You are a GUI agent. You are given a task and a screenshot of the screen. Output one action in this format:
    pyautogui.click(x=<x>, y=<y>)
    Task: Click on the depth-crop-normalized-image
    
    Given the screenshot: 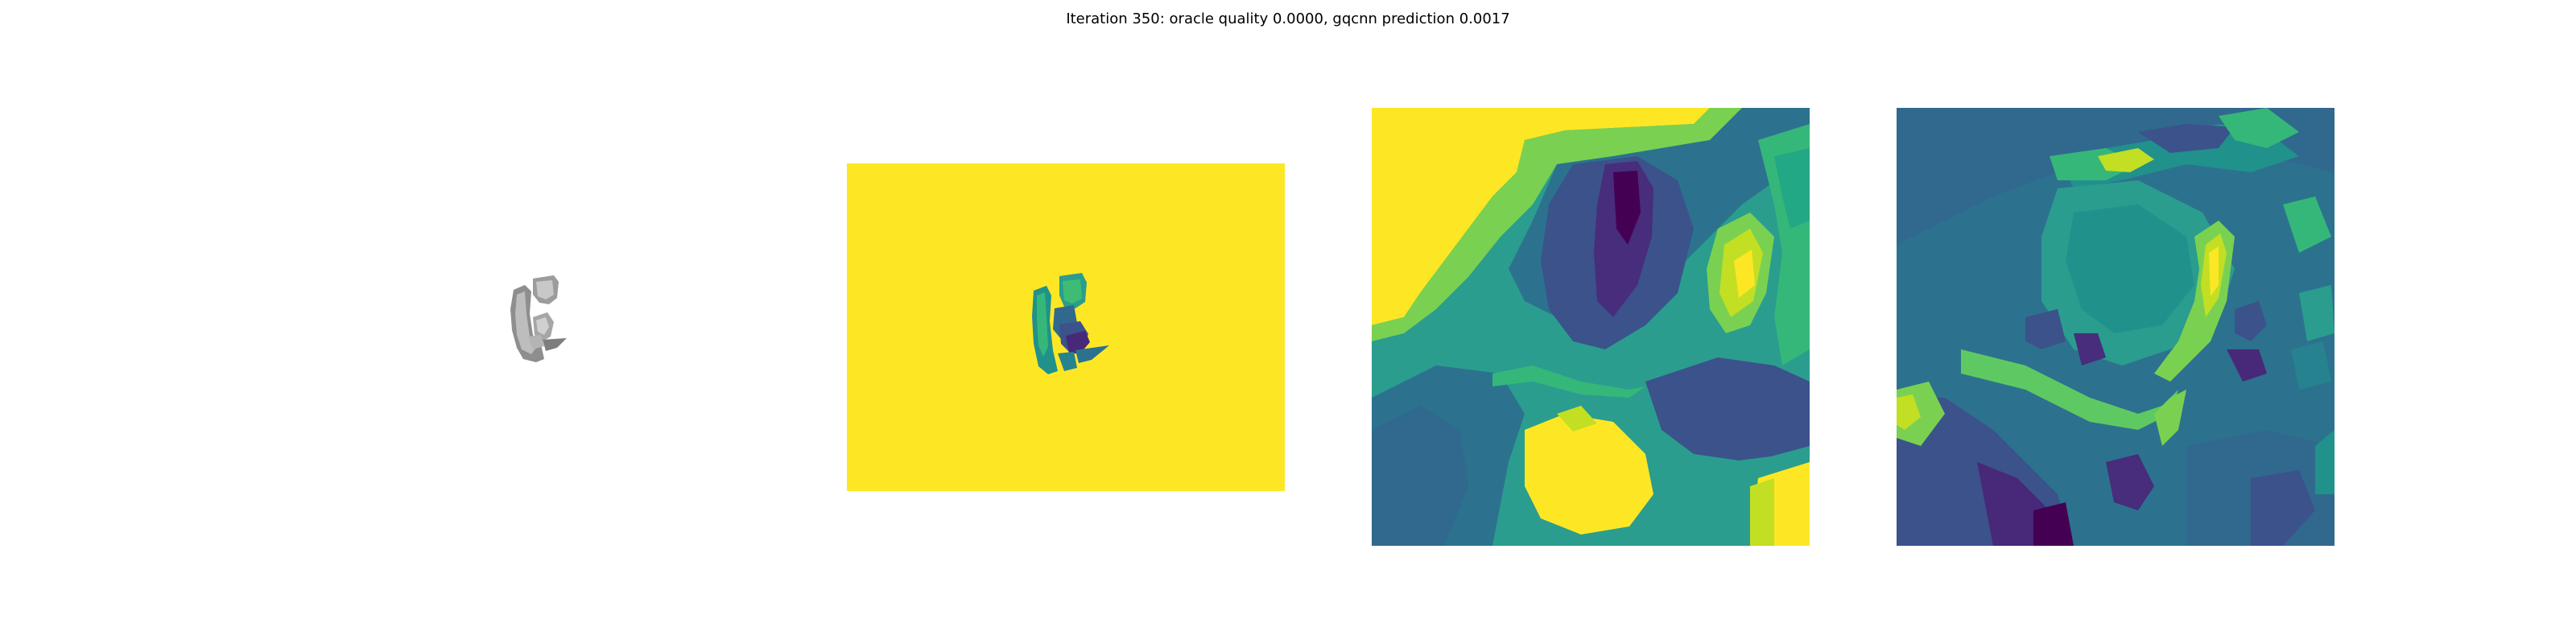 What is the action you would take?
    pyautogui.click(x=2115, y=327)
    